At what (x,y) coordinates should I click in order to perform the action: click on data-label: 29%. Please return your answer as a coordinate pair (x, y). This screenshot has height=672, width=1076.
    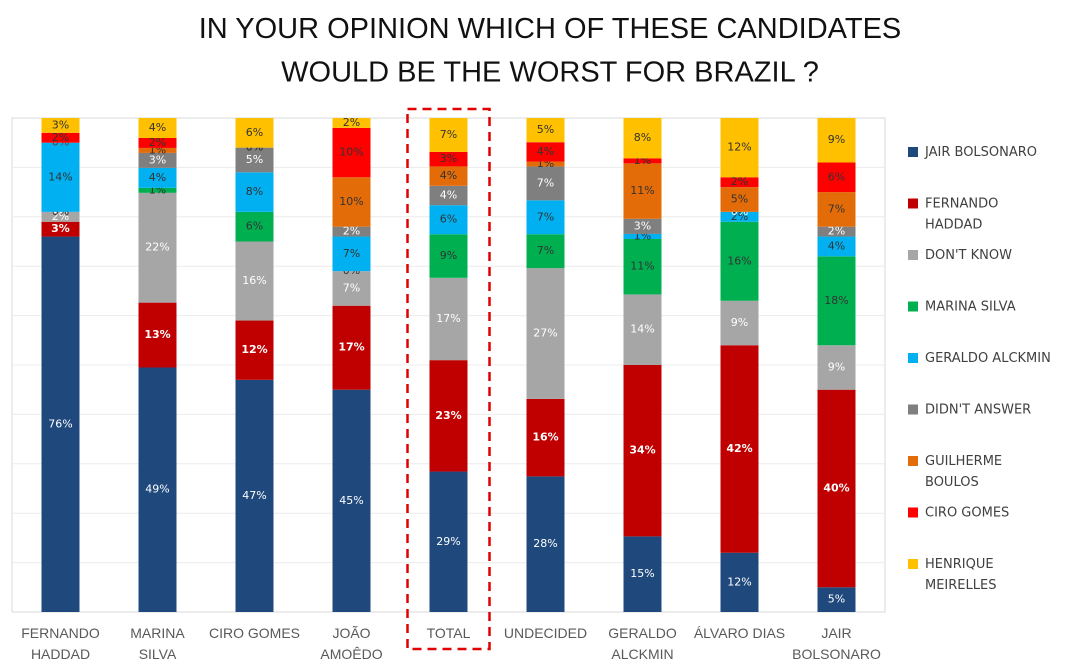
    Looking at the image, I should click on (448, 541).